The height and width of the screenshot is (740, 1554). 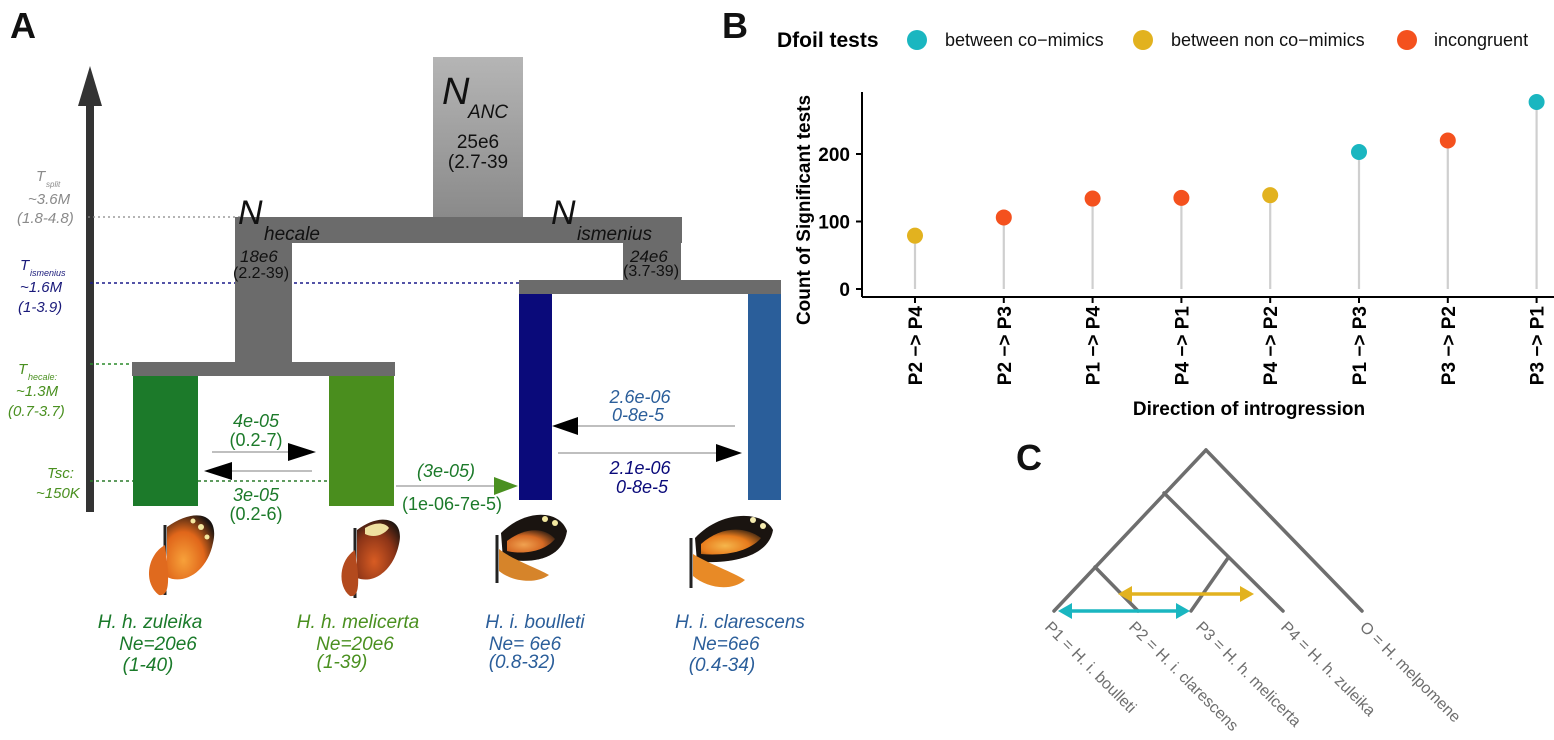 I want to click on species-label-boulleti: H. i. boulleti Ne= 6e6 (0.8-32), so click(x=535, y=642).